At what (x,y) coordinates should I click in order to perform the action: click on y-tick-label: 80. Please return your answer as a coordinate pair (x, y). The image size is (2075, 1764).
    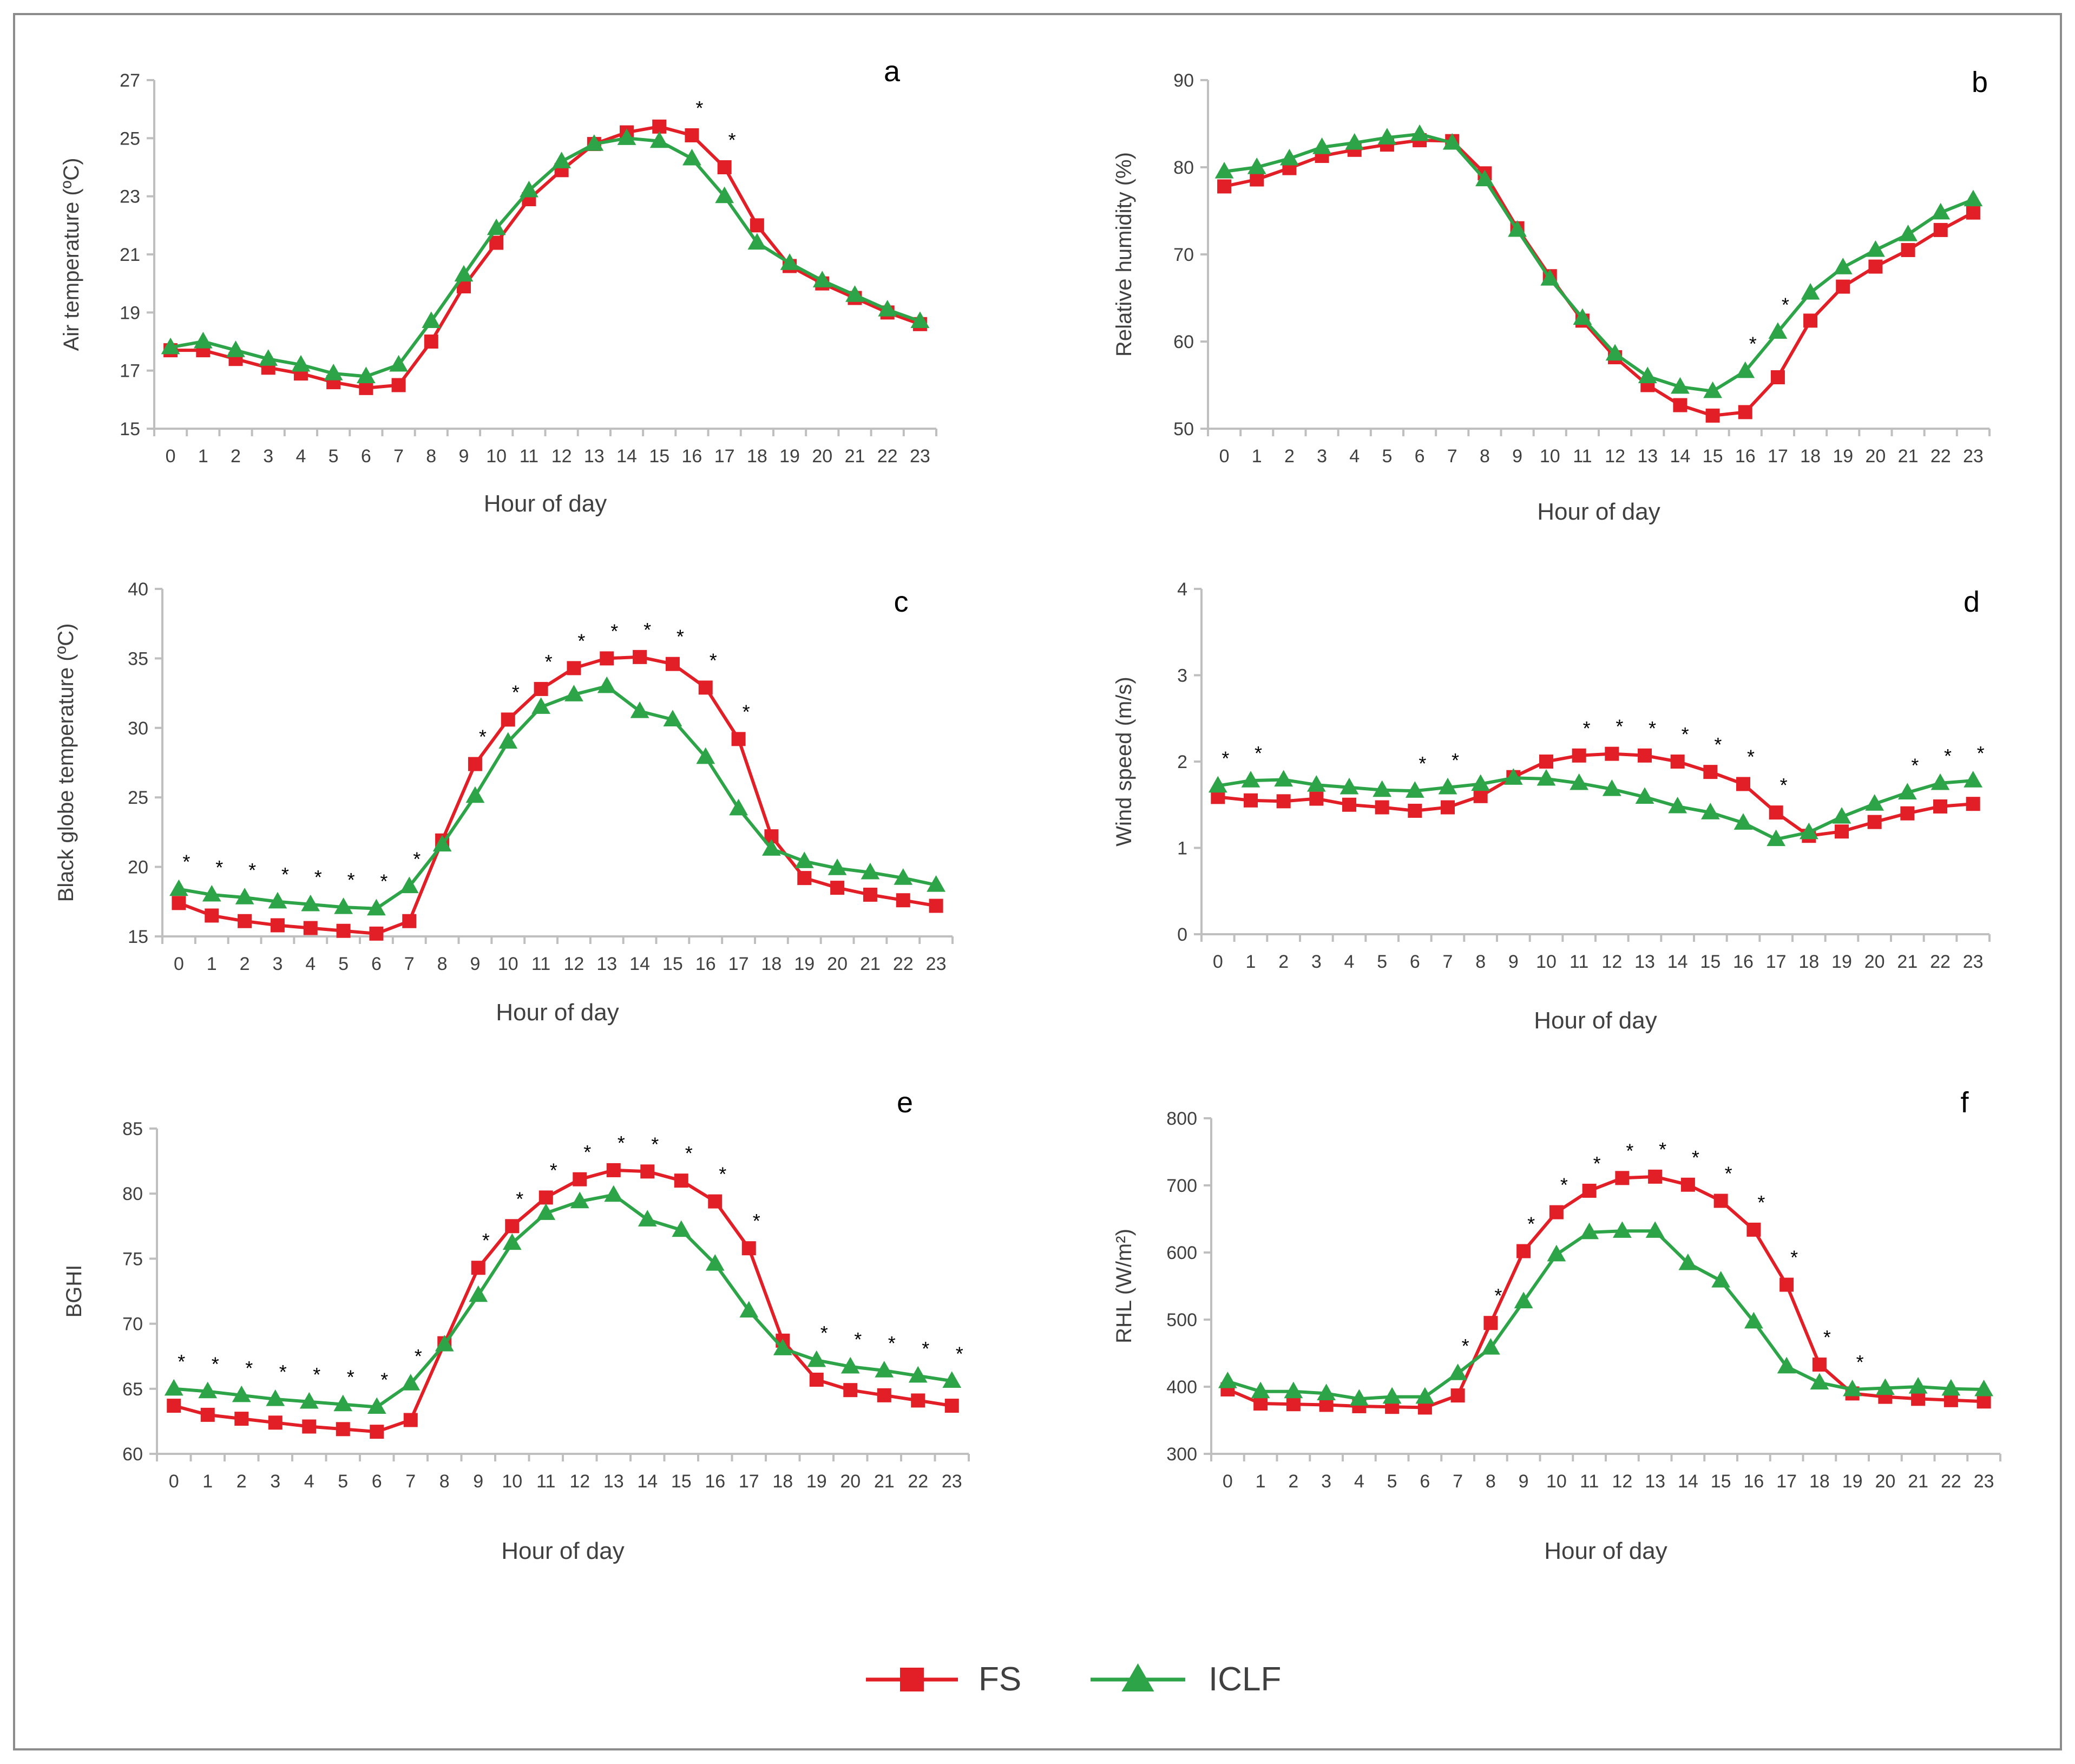
    Looking at the image, I should click on (132, 1194).